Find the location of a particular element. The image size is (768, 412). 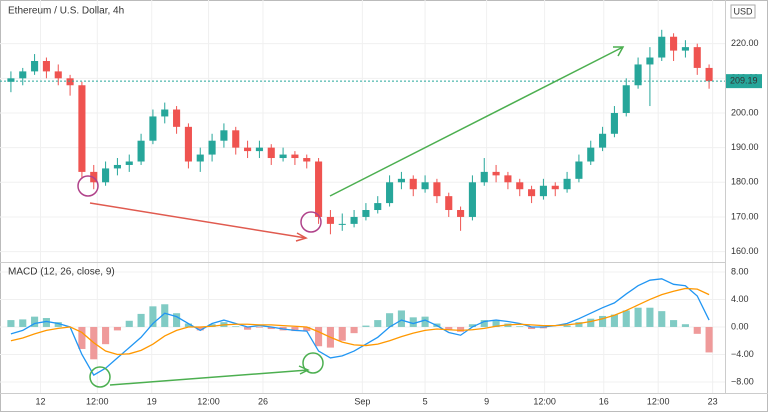

y-tick-label: 190.00 is located at coordinates (745, 147).